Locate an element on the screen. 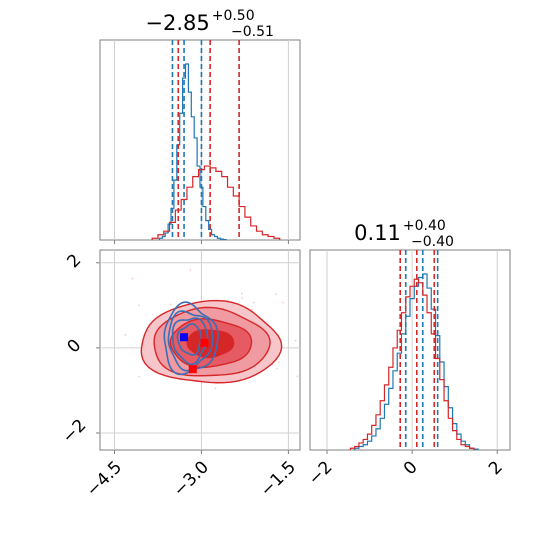 This screenshot has width=550, height=550. panel-title: 0.11 +0.40 is located at coordinates (400, 231).